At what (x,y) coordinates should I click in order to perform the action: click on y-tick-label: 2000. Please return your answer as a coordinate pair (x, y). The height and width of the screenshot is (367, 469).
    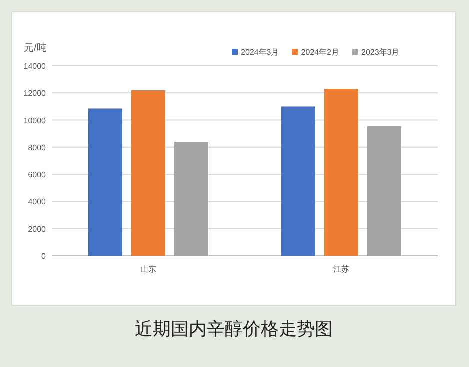
    Looking at the image, I should click on (37, 229).